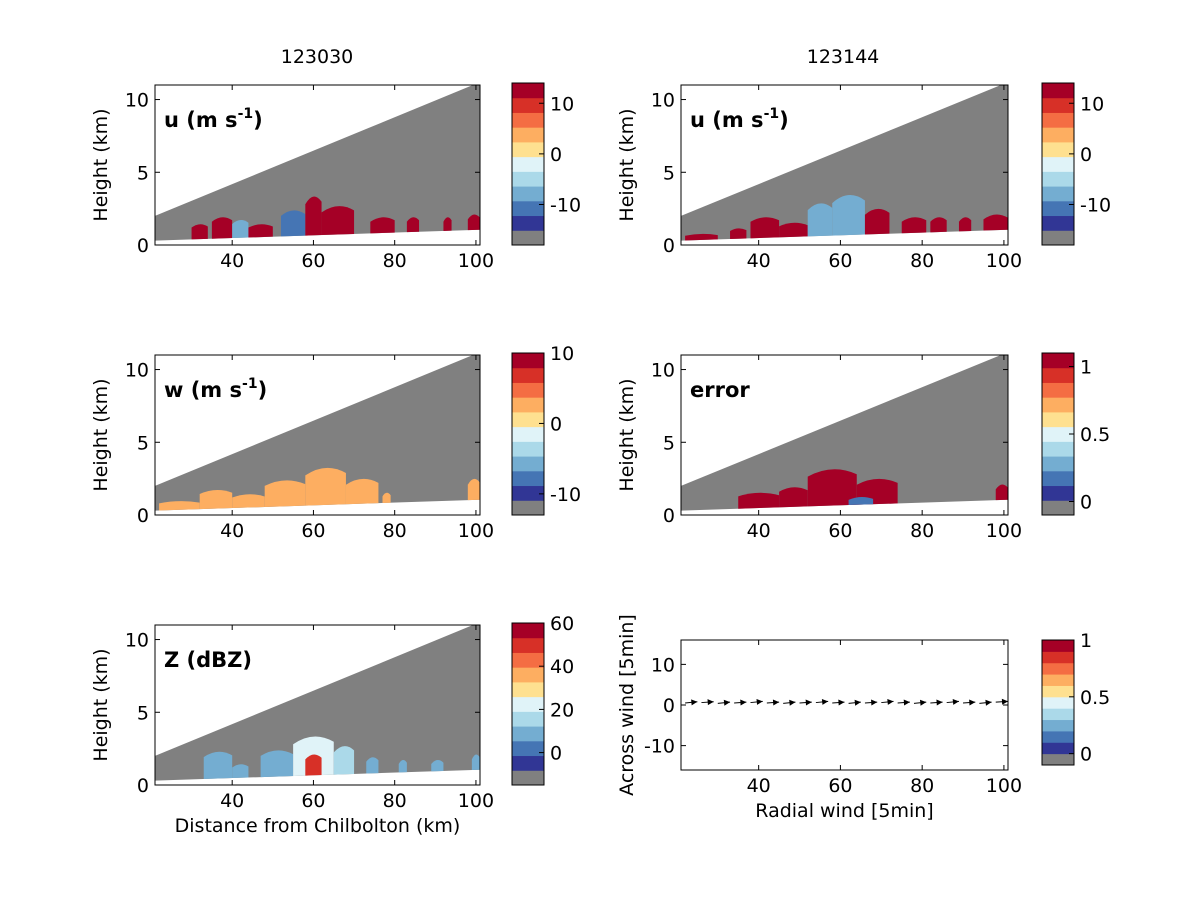 Image resolution: width=1200 pixels, height=900 pixels. What do you see at coordinates (562, 104) in the screenshot?
I see `colorbar-tick-label: 10` at bounding box center [562, 104].